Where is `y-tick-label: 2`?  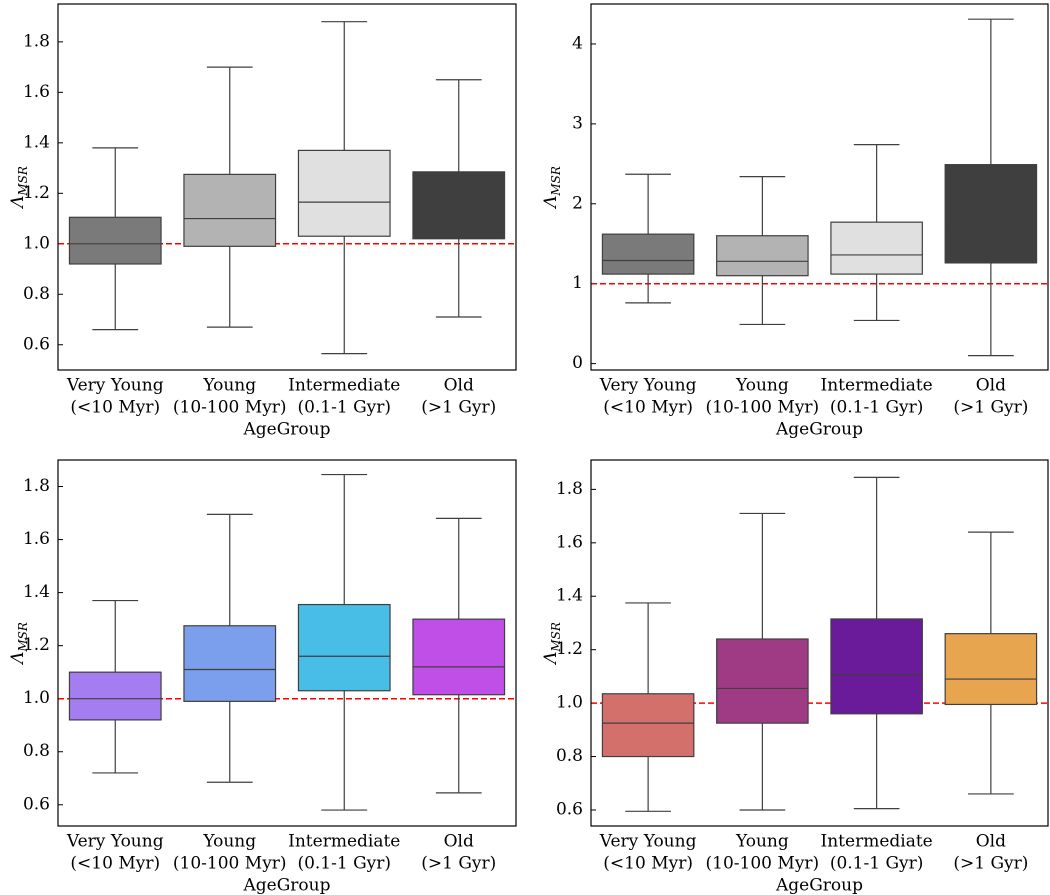
y-tick-label: 2 is located at coordinates (577, 203).